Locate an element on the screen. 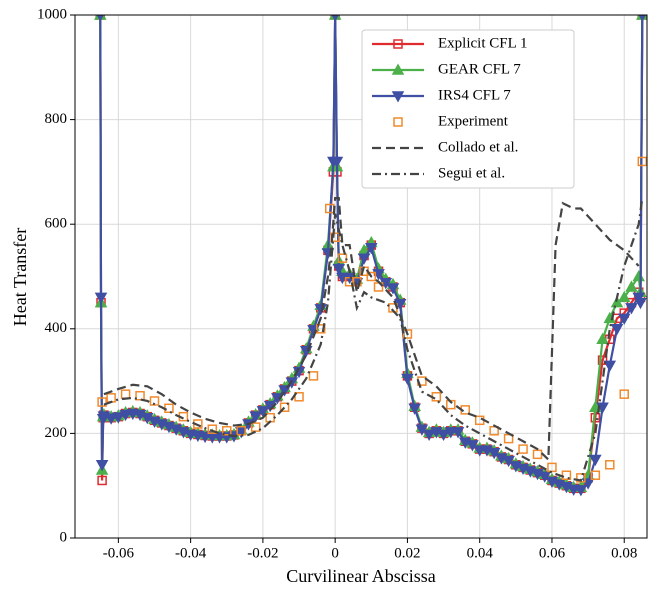 The width and height of the screenshot is (659, 591). x-tick-label: 0 is located at coordinates (335, 553).